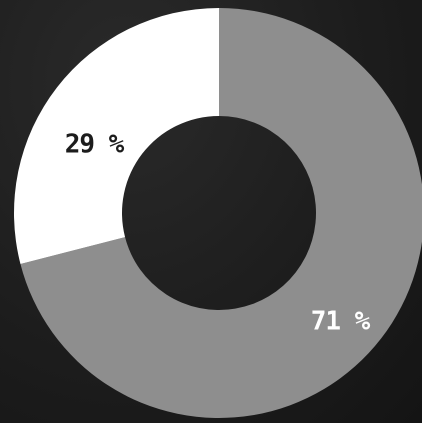 Image resolution: width=422 pixels, height=423 pixels. I want to click on slice-label-29: 29 %, so click(95, 145).